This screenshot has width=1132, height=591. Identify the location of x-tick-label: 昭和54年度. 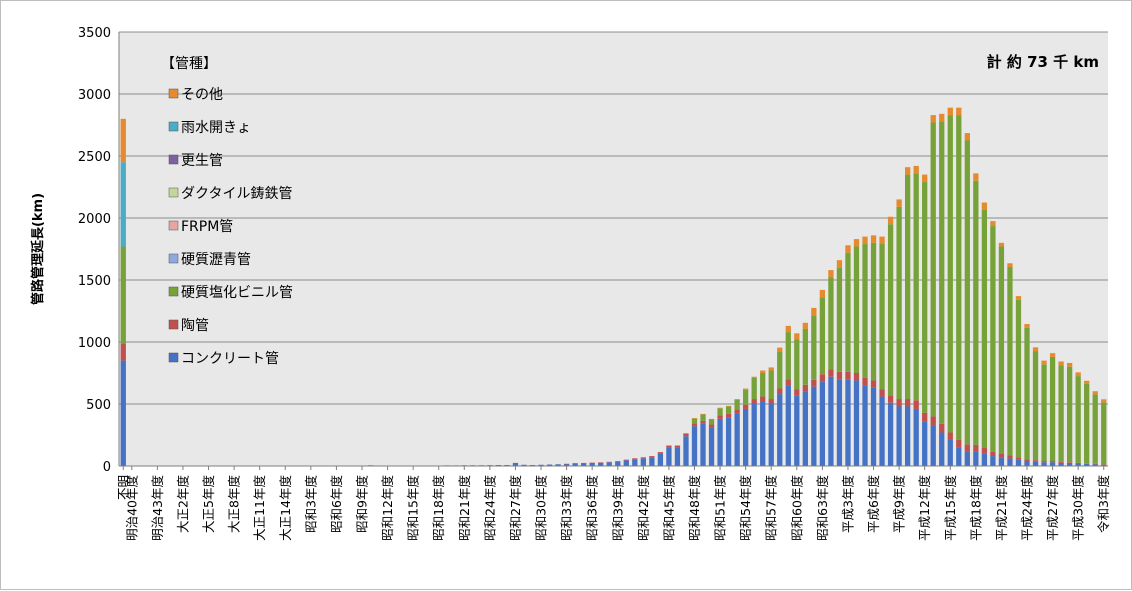
(745, 508).